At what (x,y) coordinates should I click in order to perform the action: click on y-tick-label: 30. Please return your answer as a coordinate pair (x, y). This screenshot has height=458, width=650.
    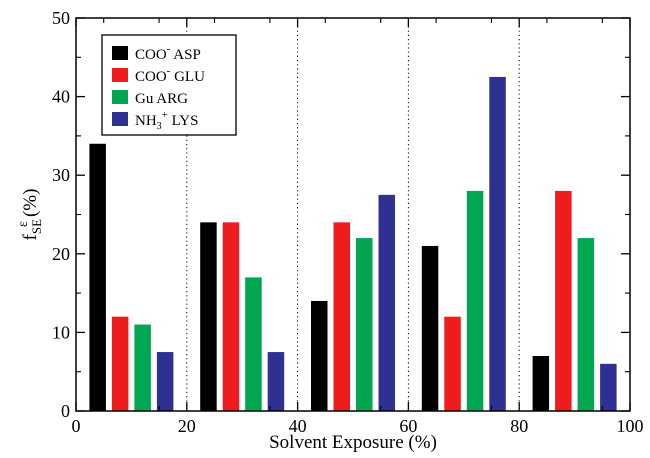
    Looking at the image, I should click on (61, 175).